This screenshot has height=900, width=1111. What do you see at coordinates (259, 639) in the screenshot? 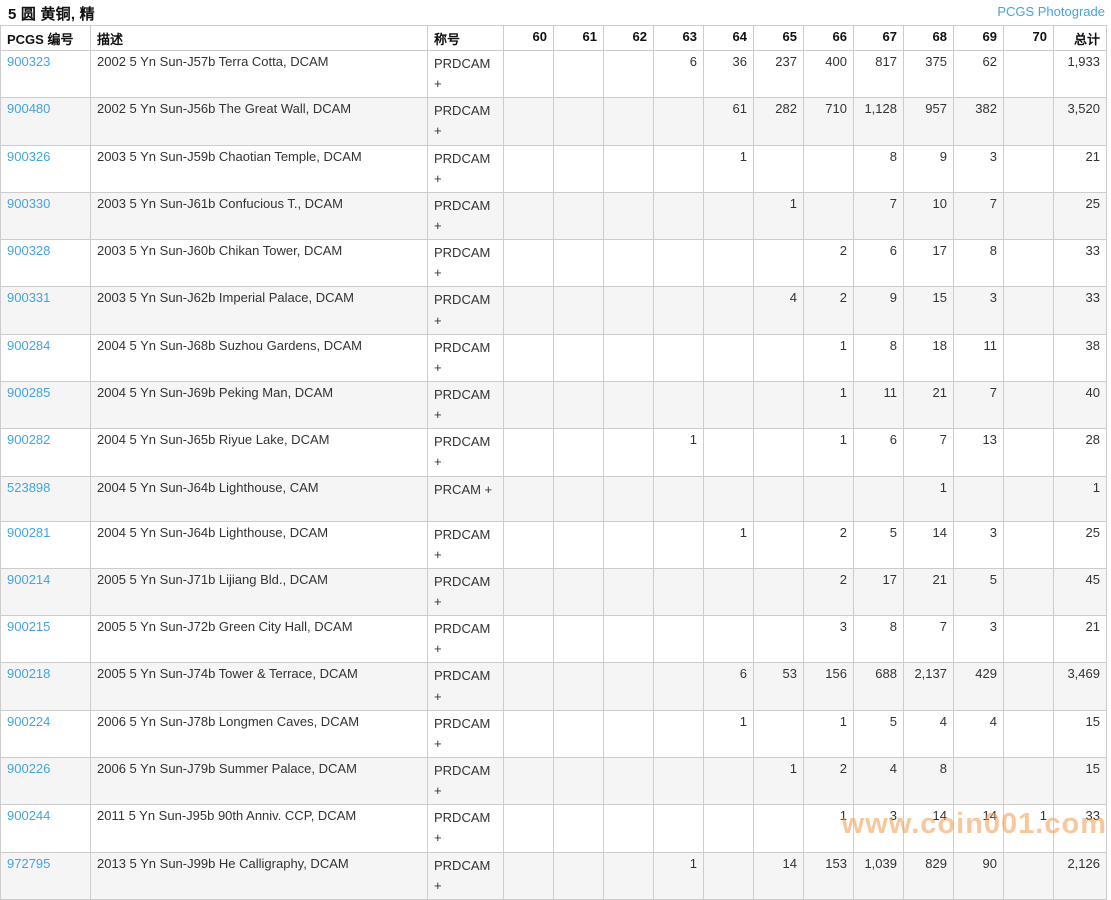
I see `coin-description: 2005 5 Yn Sun-J72b Green City Hall, DCAM` at bounding box center [259, 639].